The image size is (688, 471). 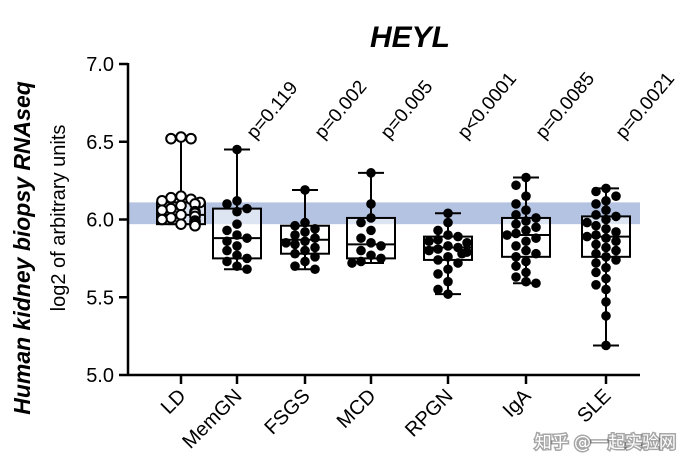 I want to click on x-tick-label: LD, so click(x=174, y=402).